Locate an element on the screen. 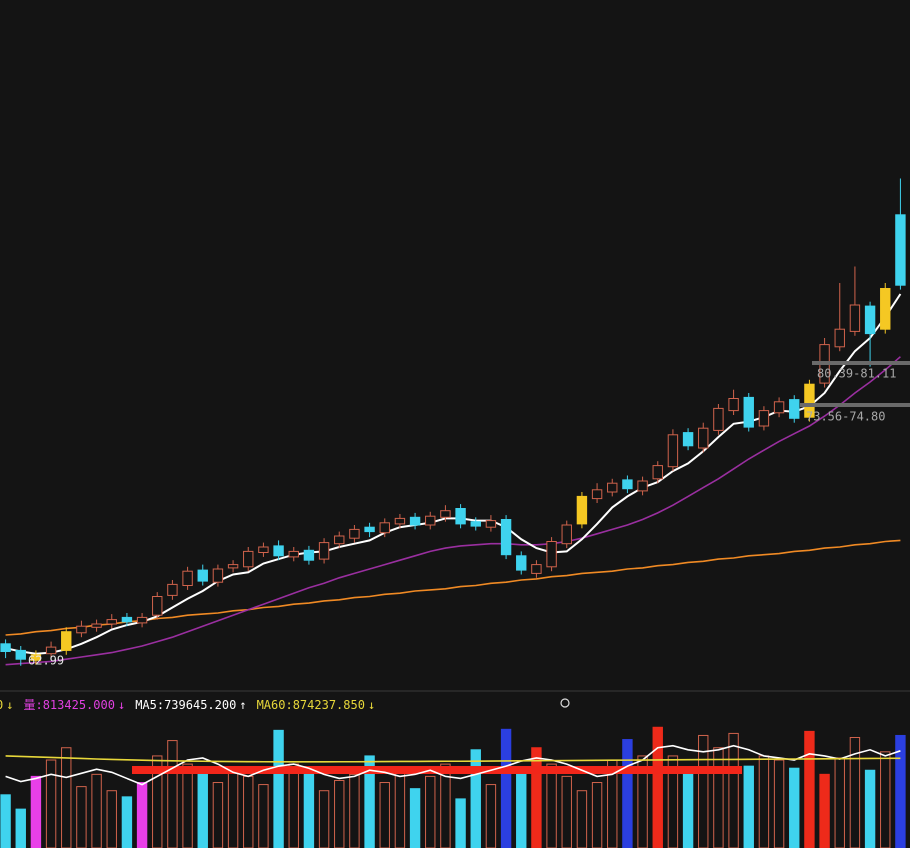  legend-text: MA5:739645.200 is located at coordinates (185, 705).